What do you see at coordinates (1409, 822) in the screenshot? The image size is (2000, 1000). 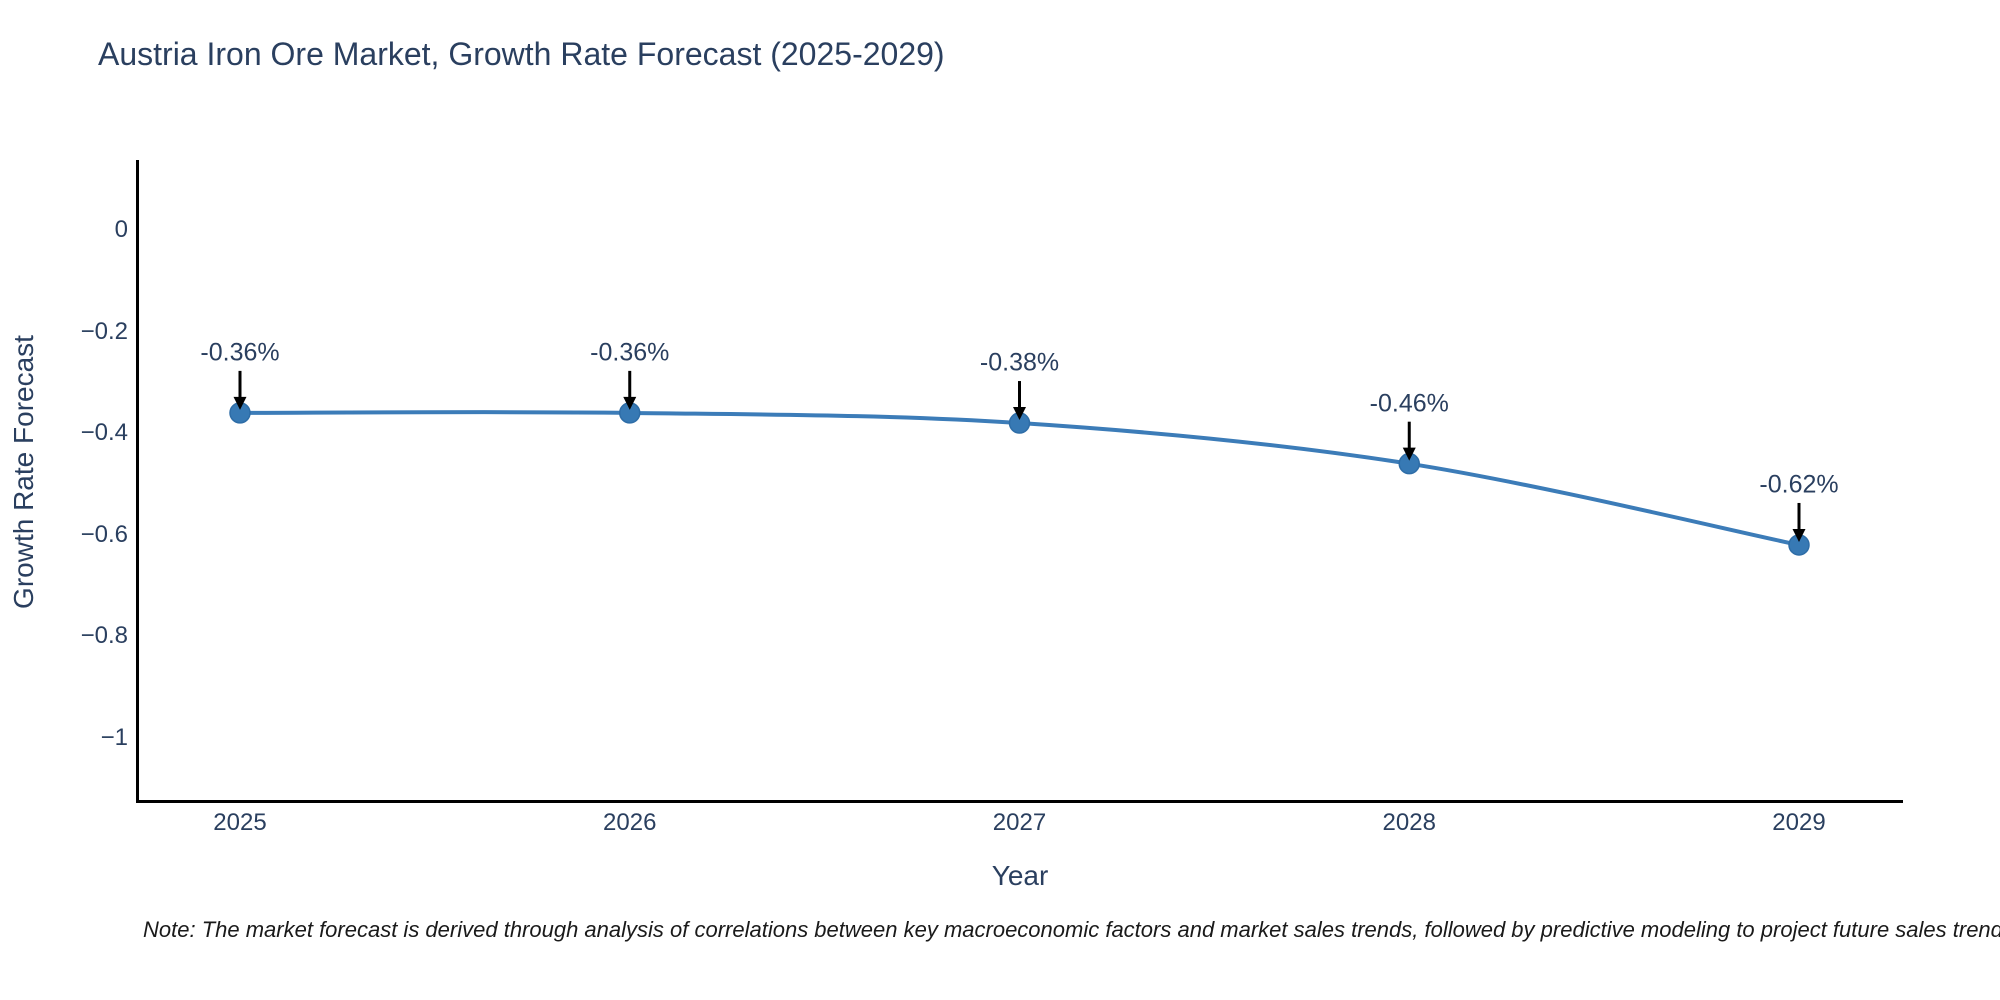 I see `x-tick-label: 2028` at bounding box center [1409, 822].